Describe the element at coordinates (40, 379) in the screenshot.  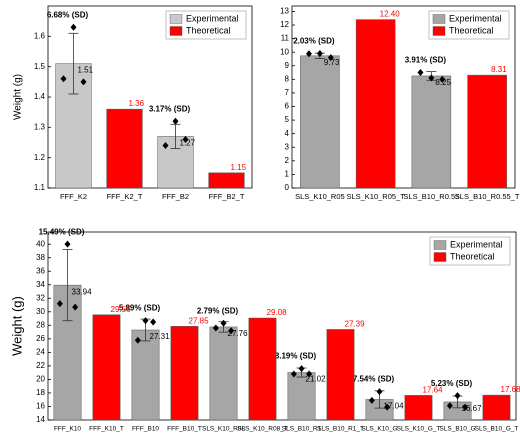
I see `y-tick-label: 20` at that location.